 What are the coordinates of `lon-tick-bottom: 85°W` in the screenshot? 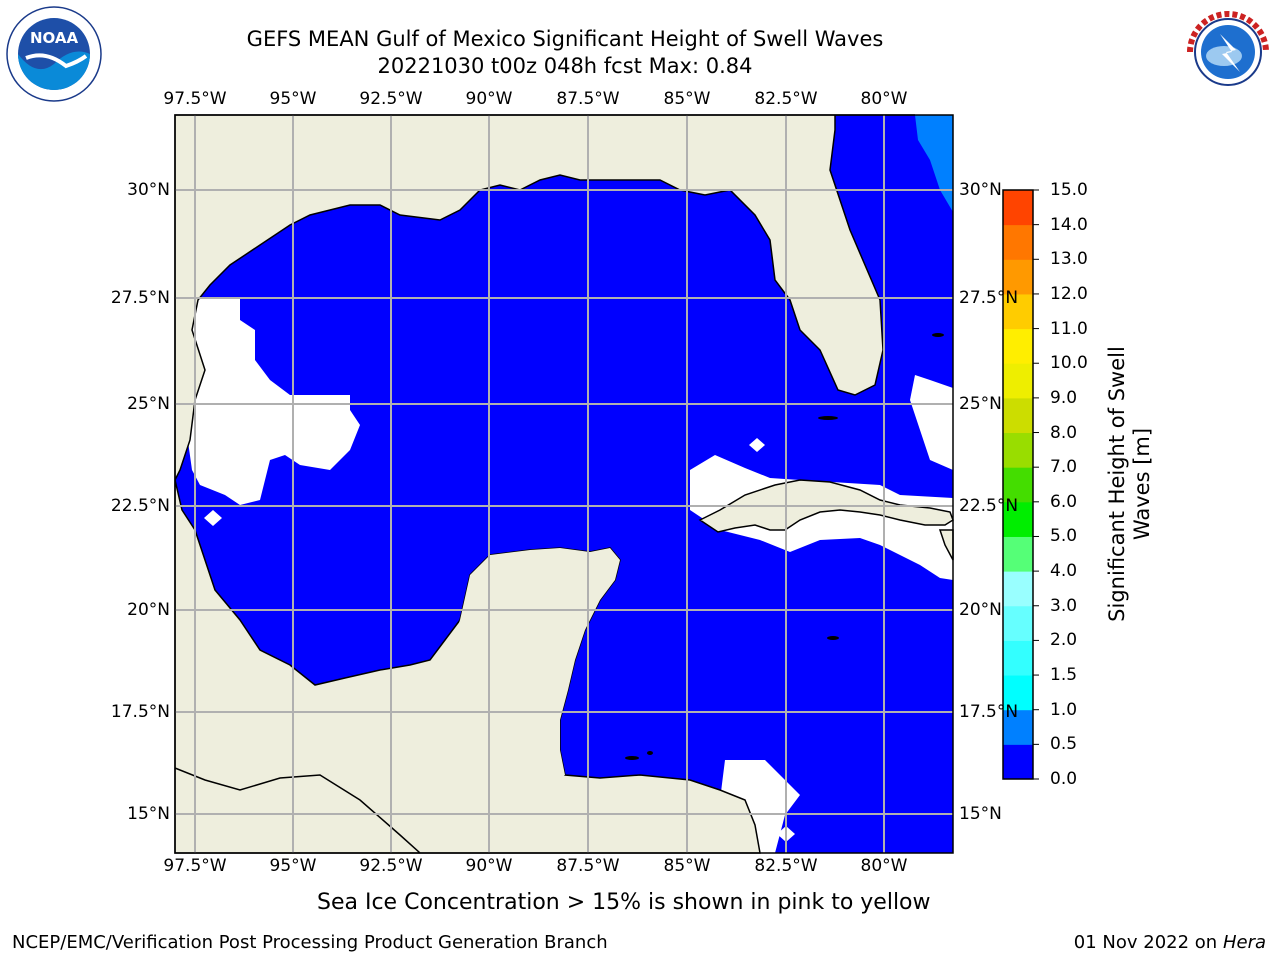 It's located at (687, 866).